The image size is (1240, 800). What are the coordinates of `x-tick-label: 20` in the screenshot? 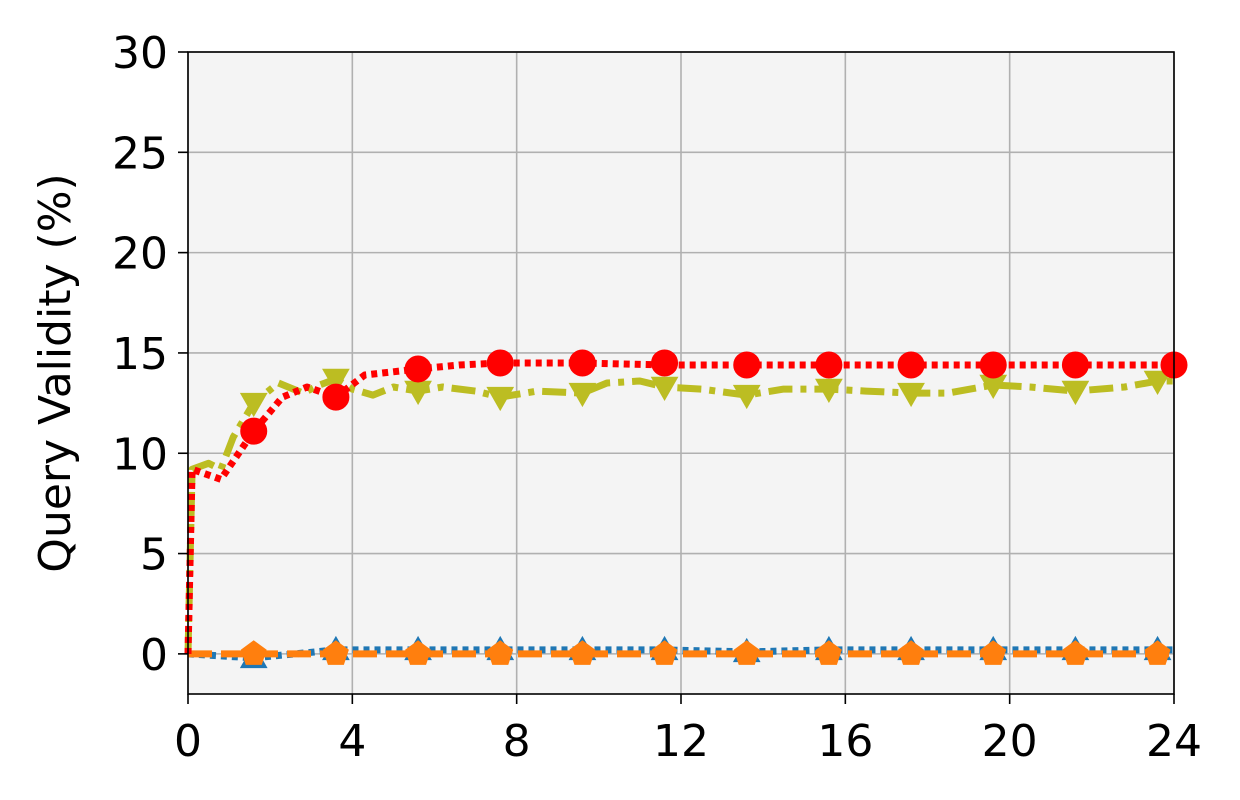 It's located at (1010, 741).